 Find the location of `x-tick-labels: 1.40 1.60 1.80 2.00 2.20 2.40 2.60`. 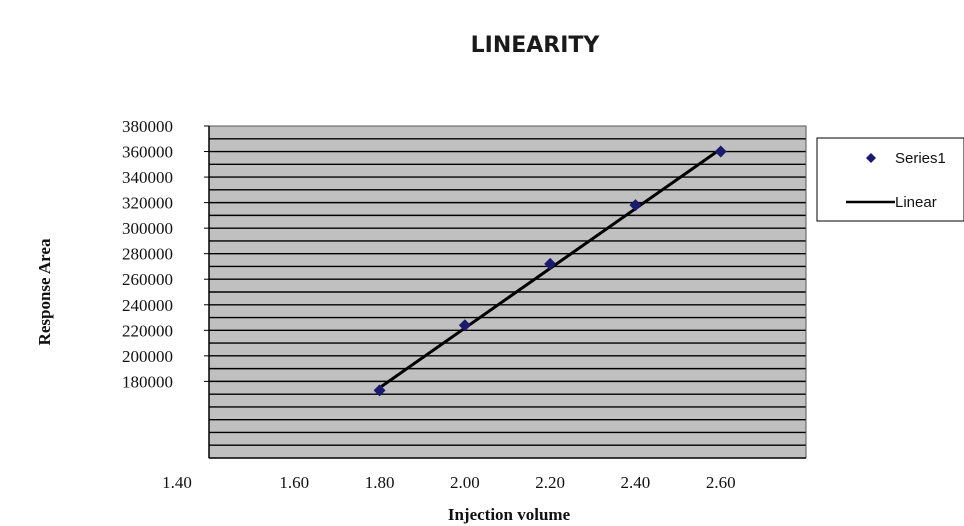

x-tick-labels: 1.40 1.60 1.80 2.00 2.20 2.40 2.60 is located at coordinates (448, 482).